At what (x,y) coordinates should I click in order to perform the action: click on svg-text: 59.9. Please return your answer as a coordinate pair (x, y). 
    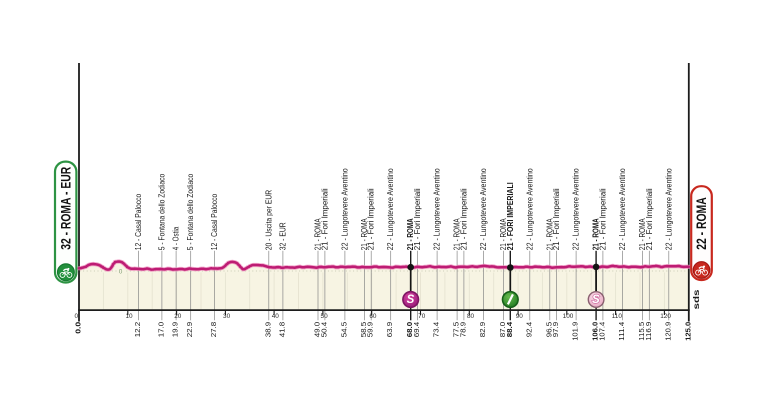
    Looking at the image, I should click on (371, 330).